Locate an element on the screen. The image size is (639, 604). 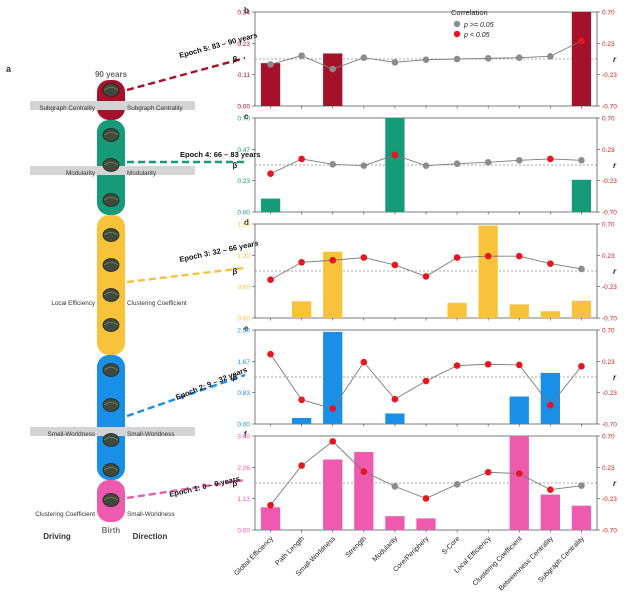
top-age-label: 90 years is located at coordinates (111, 74).